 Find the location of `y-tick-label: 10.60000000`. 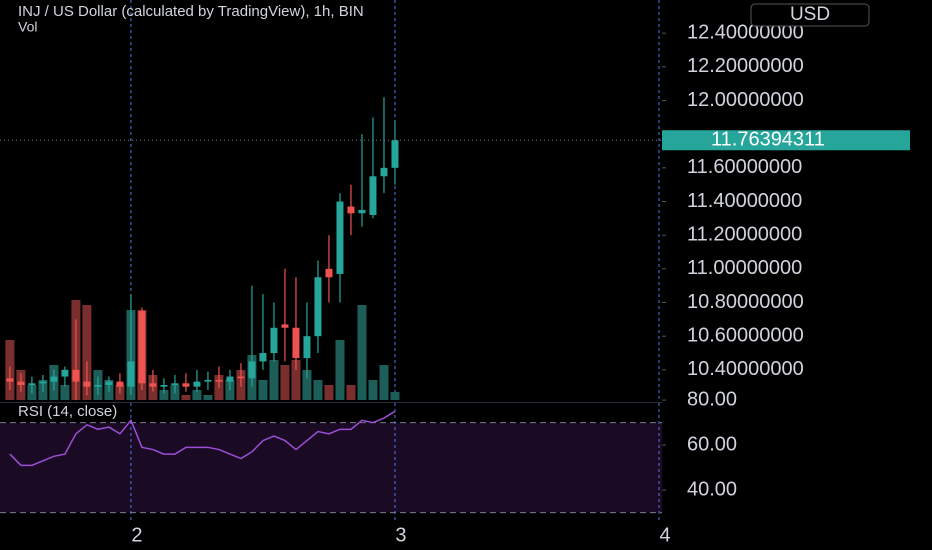

y-tick-label: 10.60000000 is located at coordinates (745, 335).